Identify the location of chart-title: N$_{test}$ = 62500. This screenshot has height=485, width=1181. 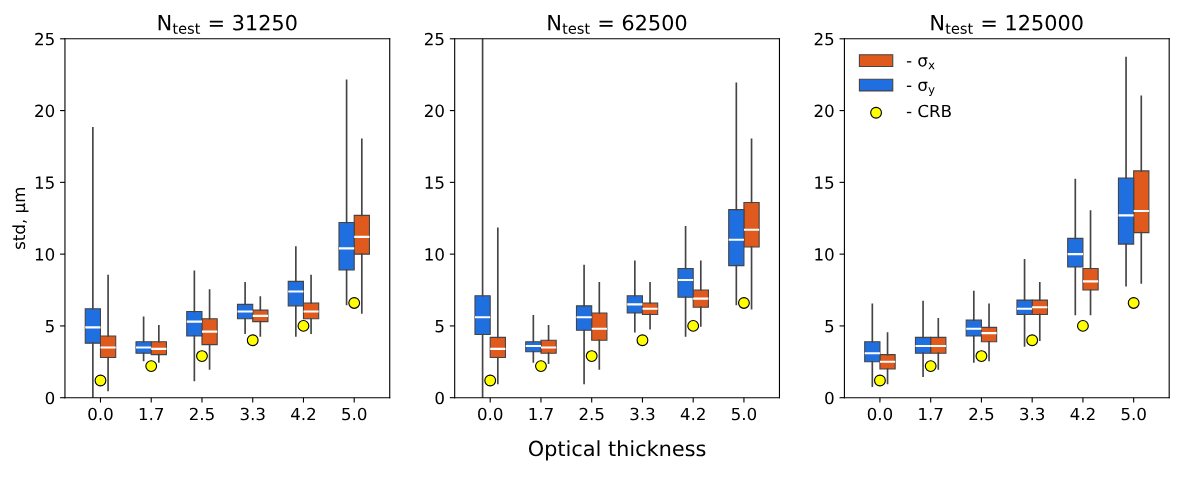
(617, 24).